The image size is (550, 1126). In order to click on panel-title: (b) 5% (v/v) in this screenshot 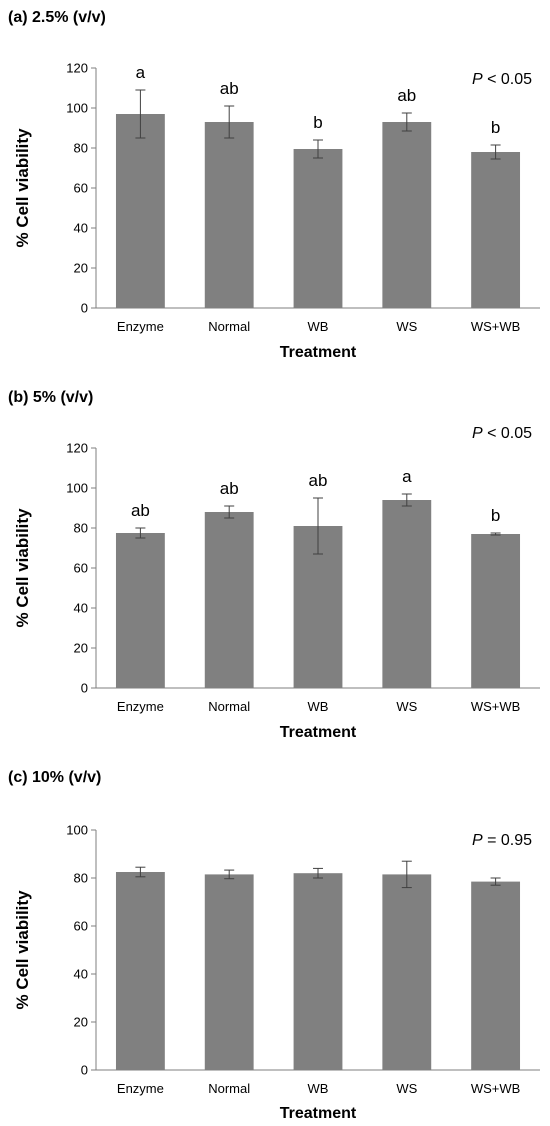, I will do `click(50, 397)`.